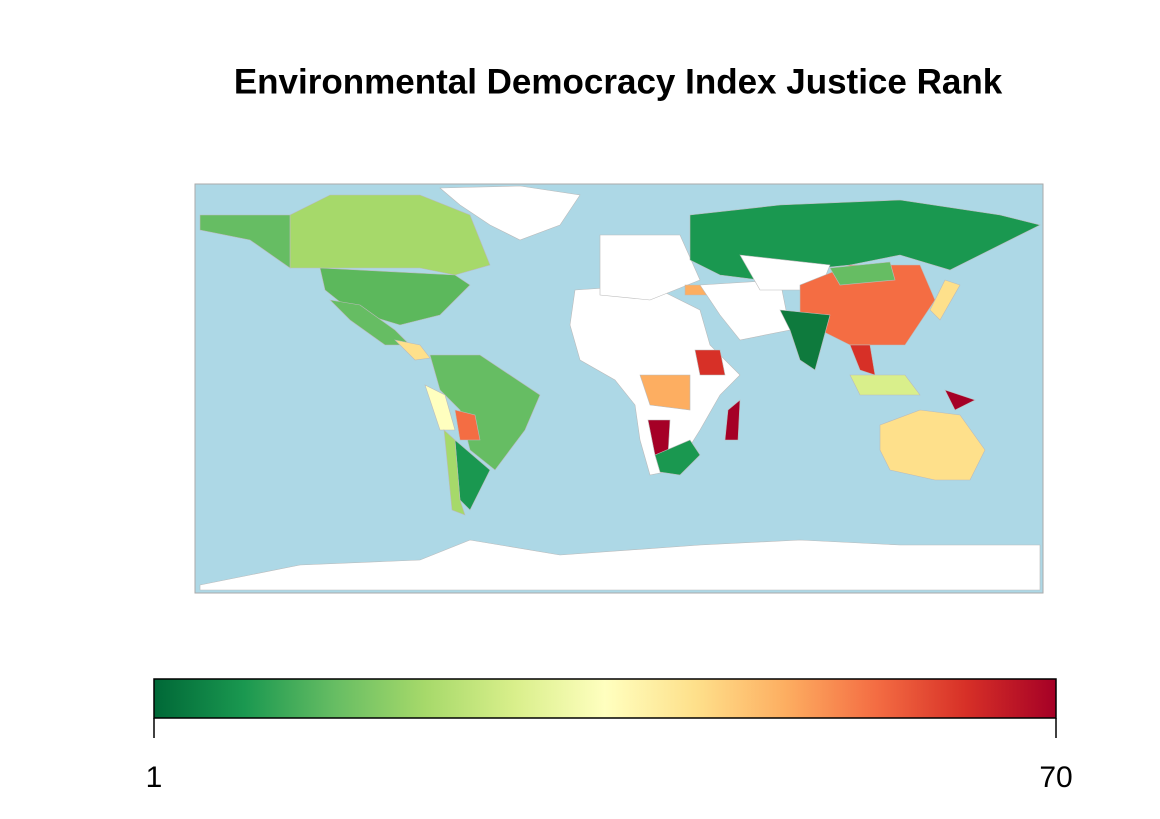  I want to click on alaska, so click(245, 241).